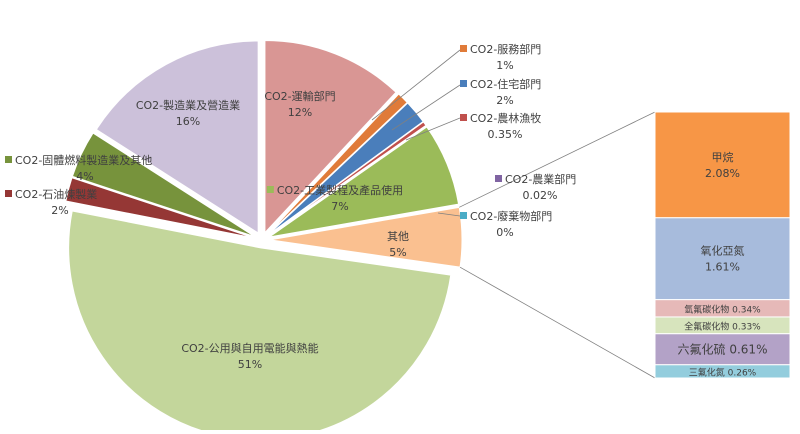 Image resolution: width=800 pixels, height=434 pixels. What do you see at coordinates (723, 251) in the screenshot?
I see `bar-label: 氧化亞氮` at bounding box center [723, 251].